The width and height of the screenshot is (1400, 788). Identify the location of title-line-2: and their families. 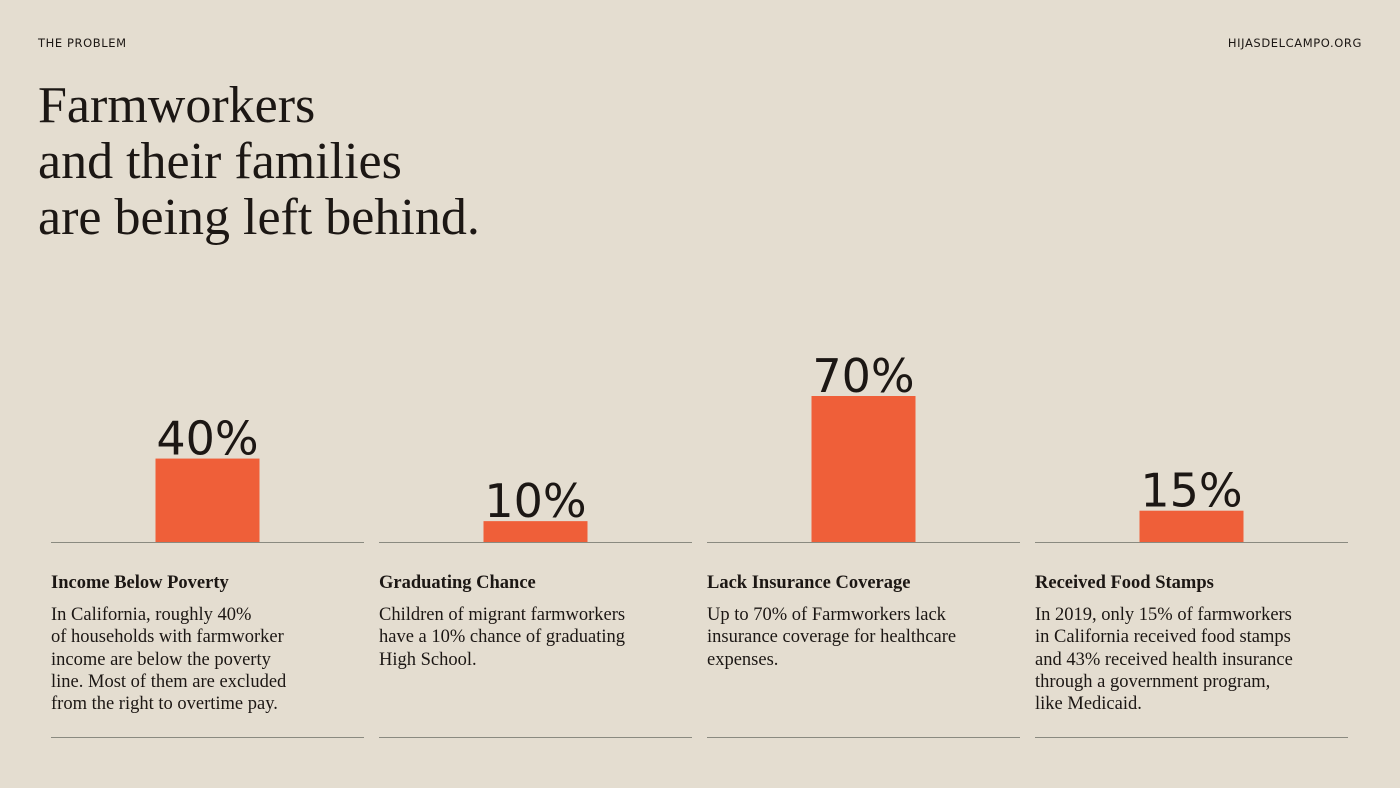
(220, 161).